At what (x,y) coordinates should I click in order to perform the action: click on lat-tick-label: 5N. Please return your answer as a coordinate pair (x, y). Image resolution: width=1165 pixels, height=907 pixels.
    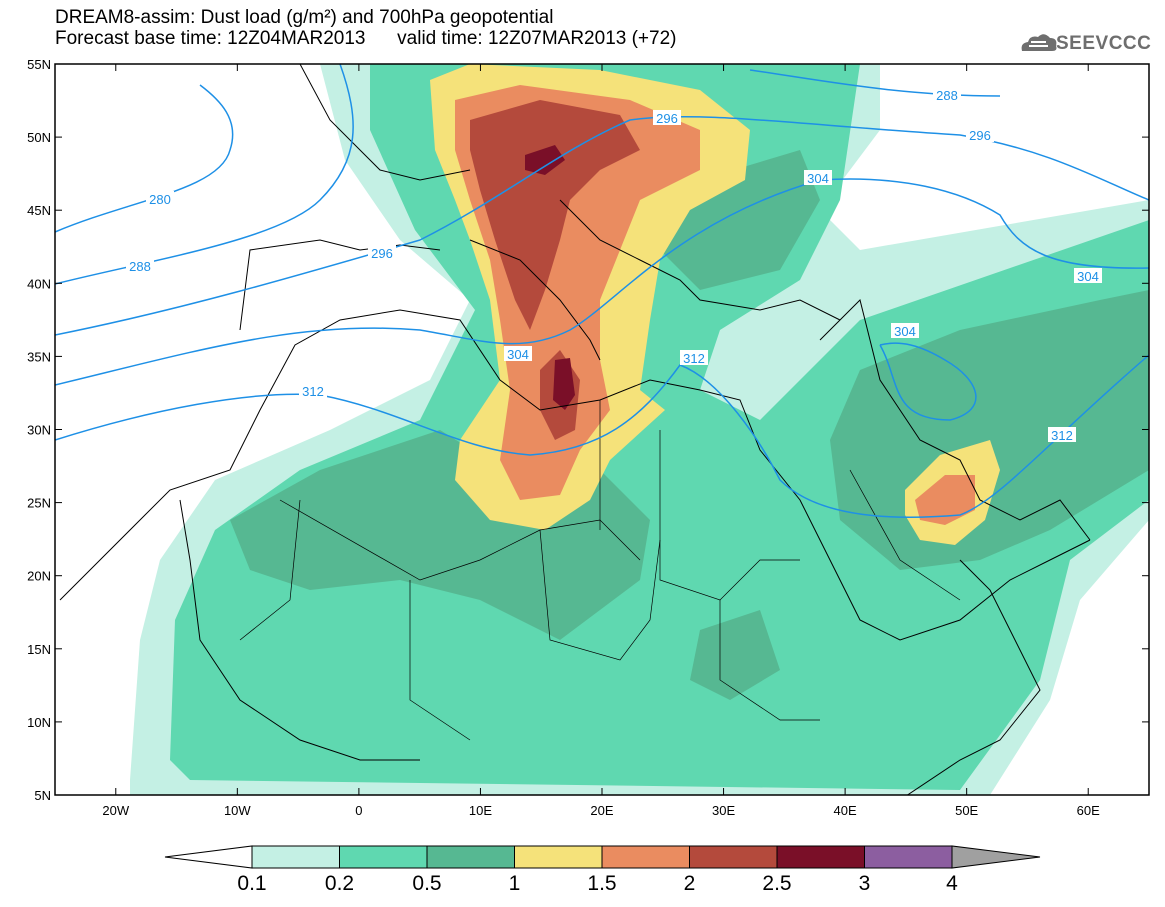
    Looking at the image, I should click on (42, 795).